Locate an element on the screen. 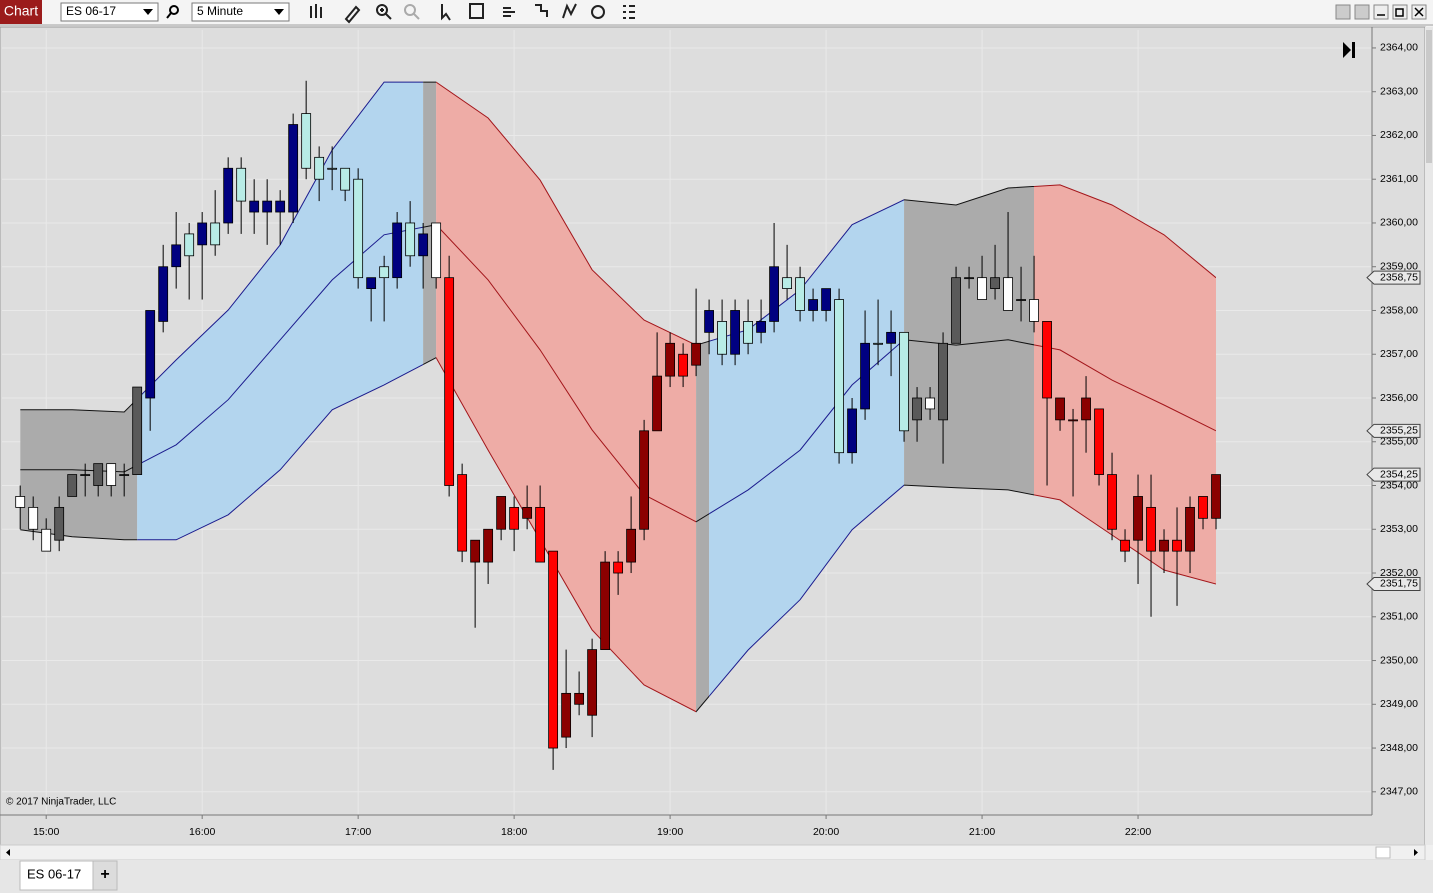  steps-icon is located at coordinates (541, 10).